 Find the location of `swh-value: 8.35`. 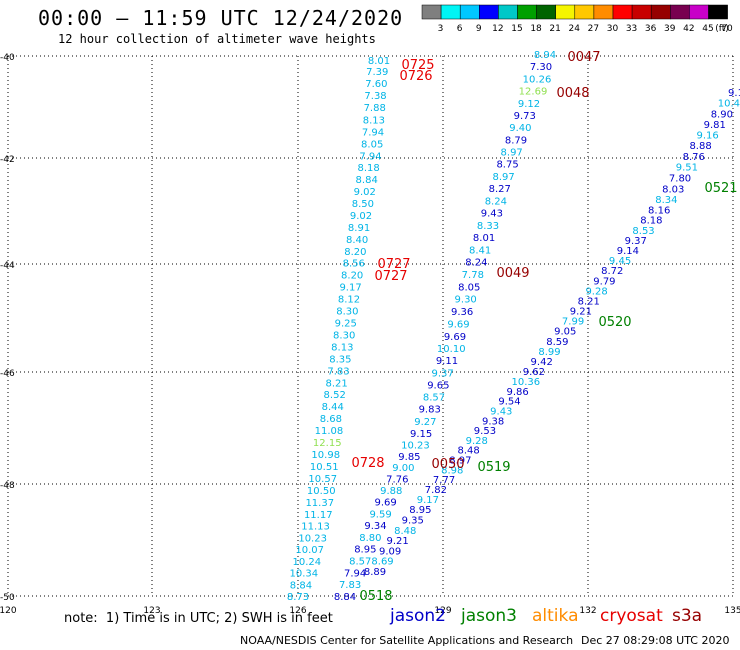

swh-value: 8.35 is located at coordinates (340, 359).